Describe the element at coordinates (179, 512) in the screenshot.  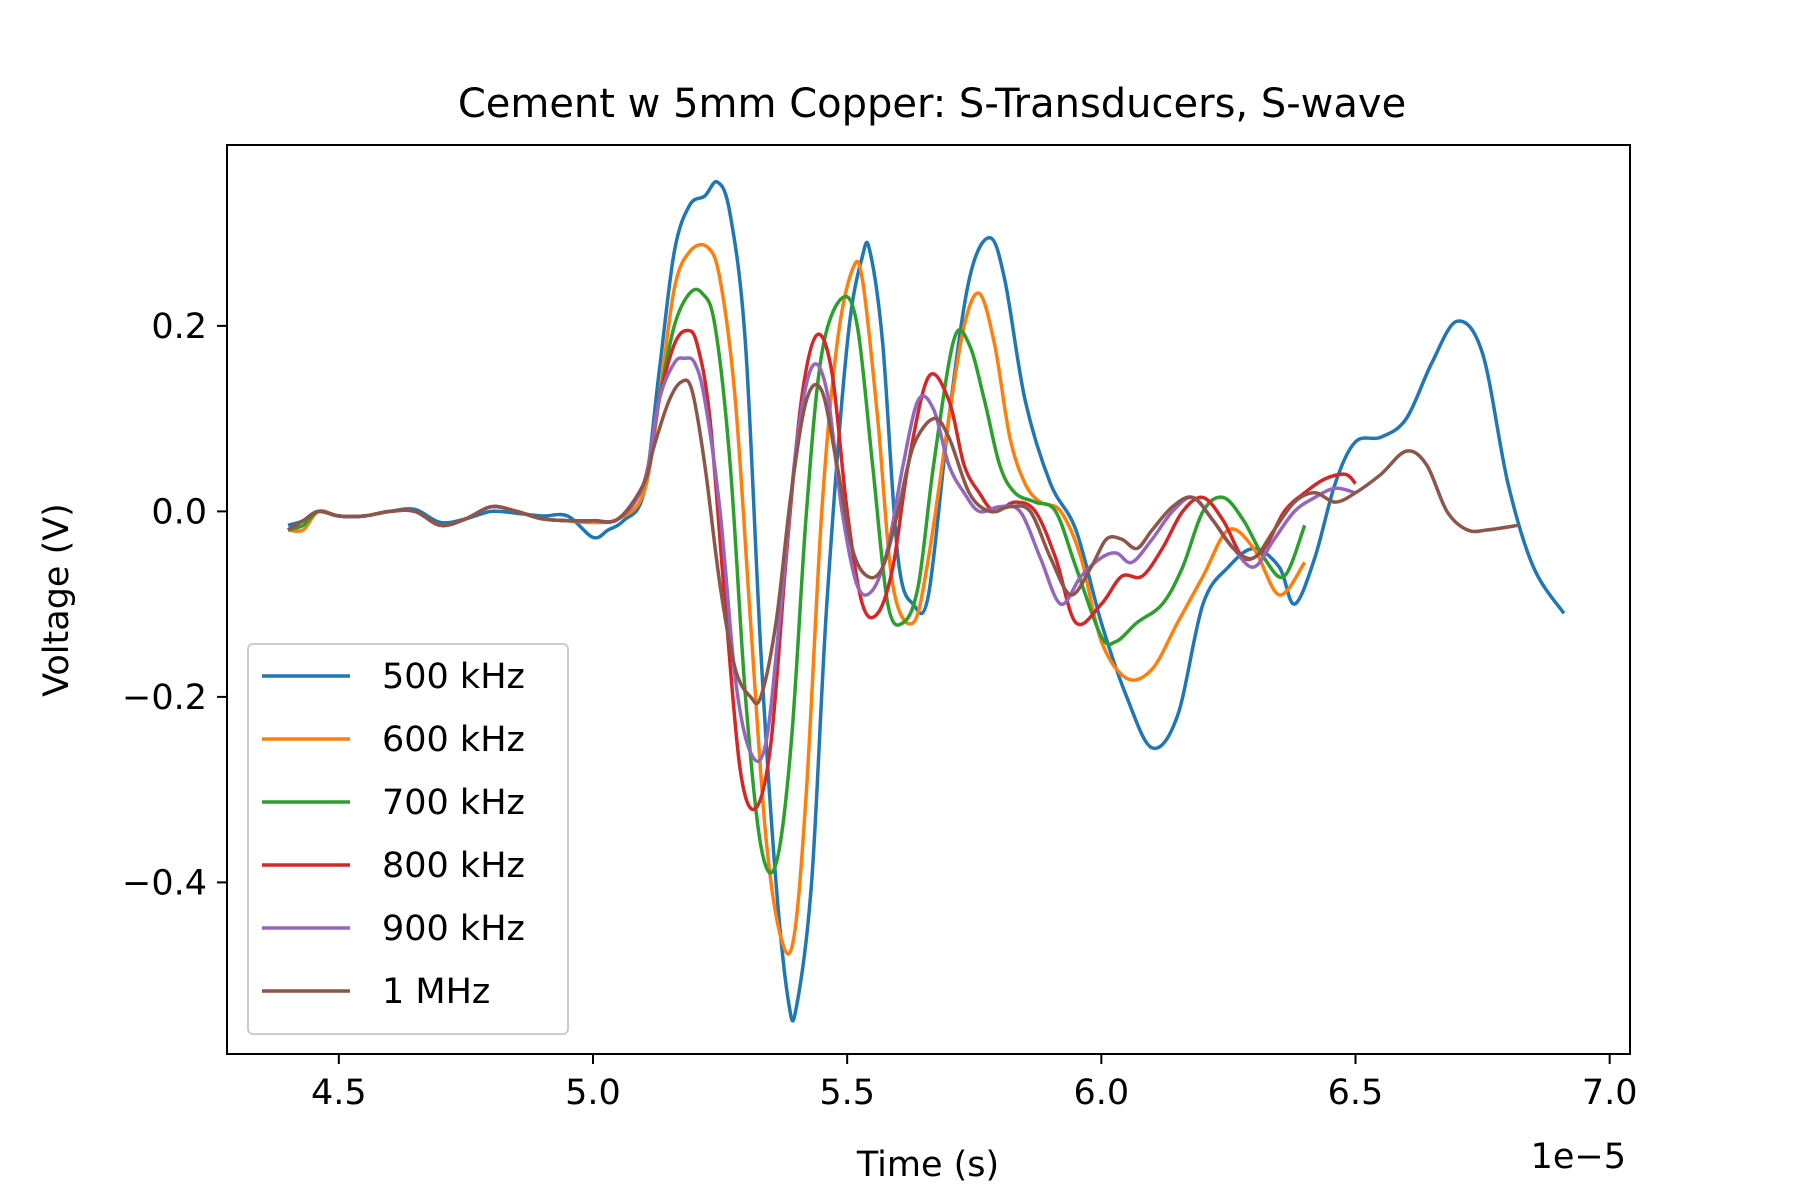
I see `y-tick-label: 0.0` at that location.